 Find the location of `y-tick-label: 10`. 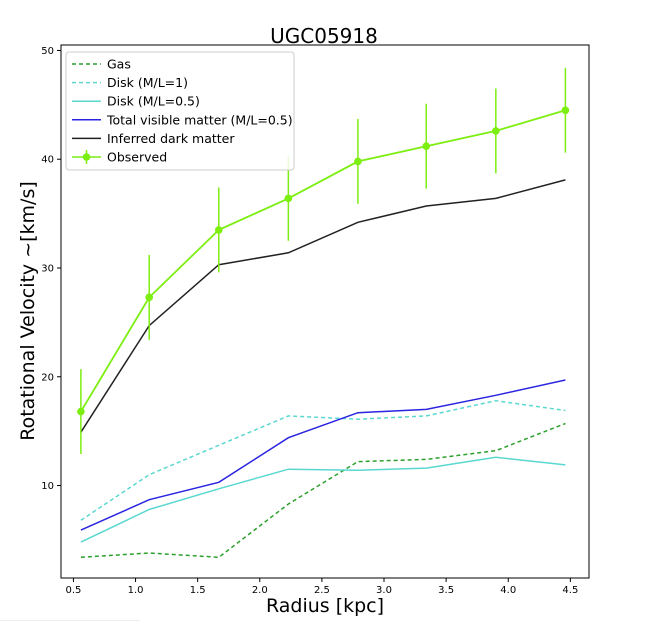

y-tick-label: 10 is located at coordinates (47, 486).